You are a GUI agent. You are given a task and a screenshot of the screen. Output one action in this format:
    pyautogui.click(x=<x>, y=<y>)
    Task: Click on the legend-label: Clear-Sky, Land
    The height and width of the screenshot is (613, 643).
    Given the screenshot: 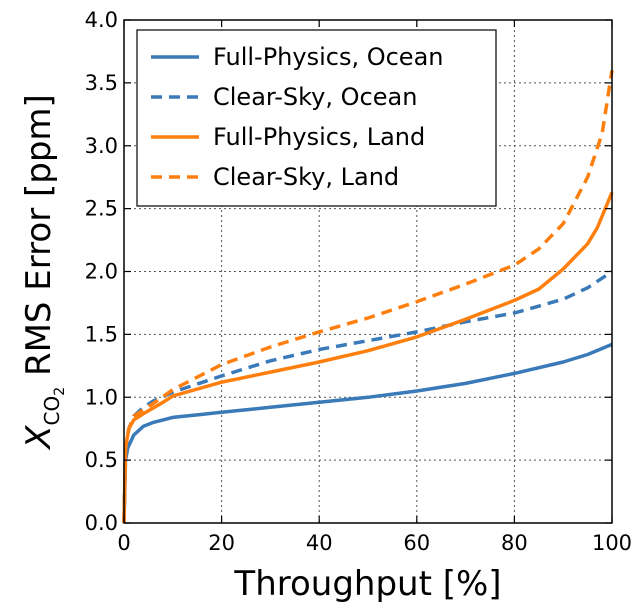 What is the action you would take?
    pyautogui.click(x=306, y=177)
    